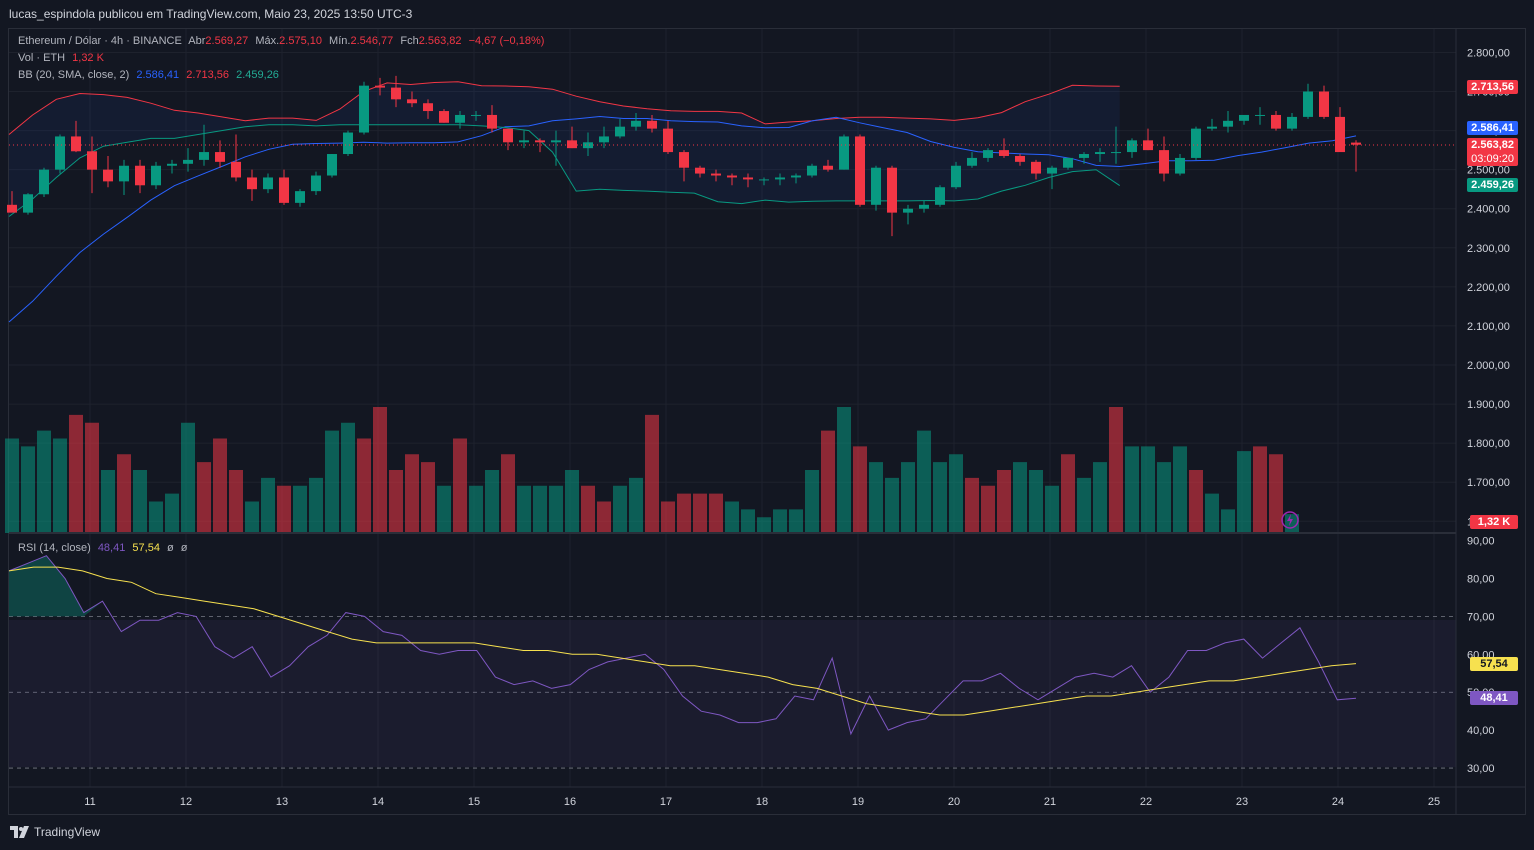  What do you see at coordinates (1488, 53) in the screenshot?
I see `price-tick-label: 2.800,00` at bounding box center [1488, 53].